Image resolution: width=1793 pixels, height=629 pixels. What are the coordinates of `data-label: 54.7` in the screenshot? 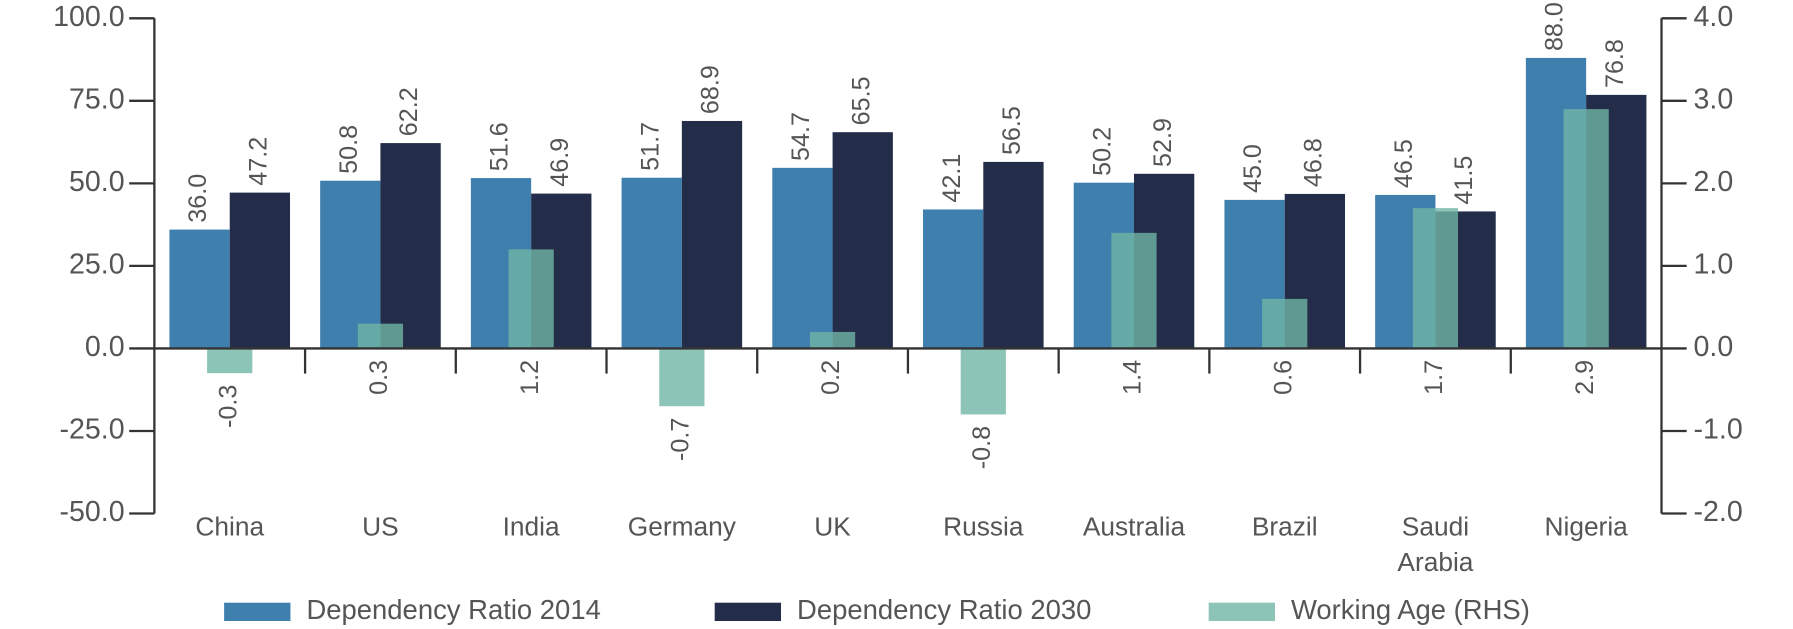 It's located at (801, 136).